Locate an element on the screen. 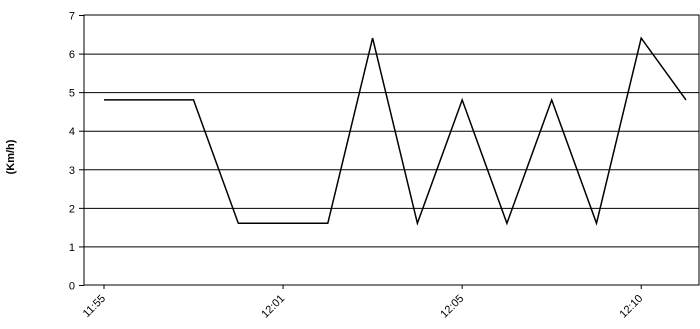  y-tick-label: 1 is located at coordinates (72, 248).